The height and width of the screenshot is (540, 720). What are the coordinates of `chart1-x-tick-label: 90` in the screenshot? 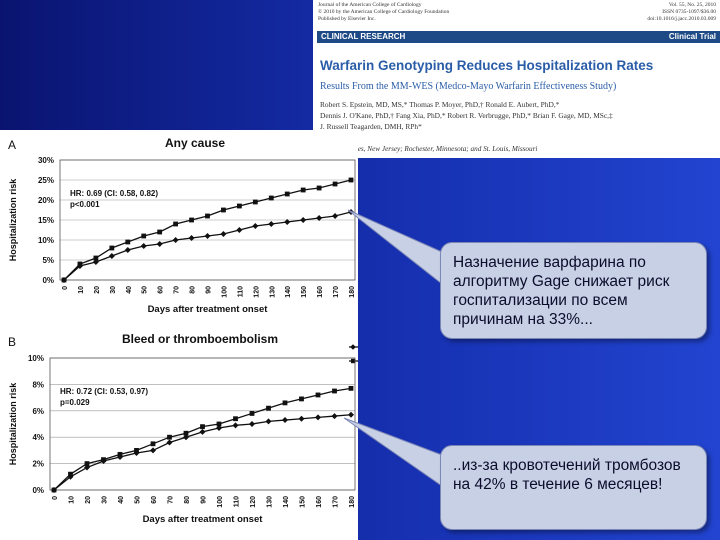 It's located at (204, 500).